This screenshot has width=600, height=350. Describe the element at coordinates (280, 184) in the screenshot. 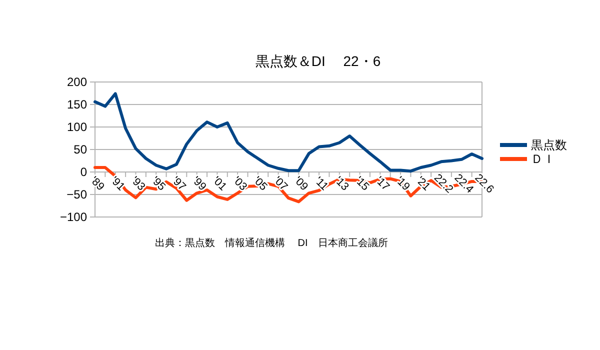

I see `x-tick-label: '07` at that location.